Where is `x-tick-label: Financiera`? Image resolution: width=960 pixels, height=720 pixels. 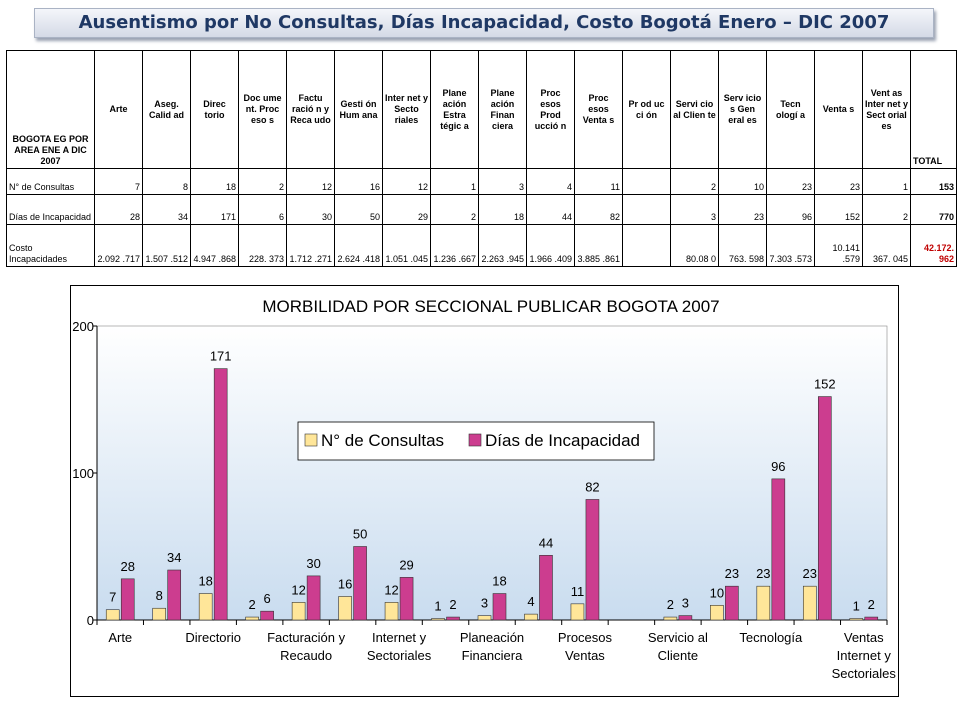
x-tick-label: Financiera is located at coordinates (492, 655).